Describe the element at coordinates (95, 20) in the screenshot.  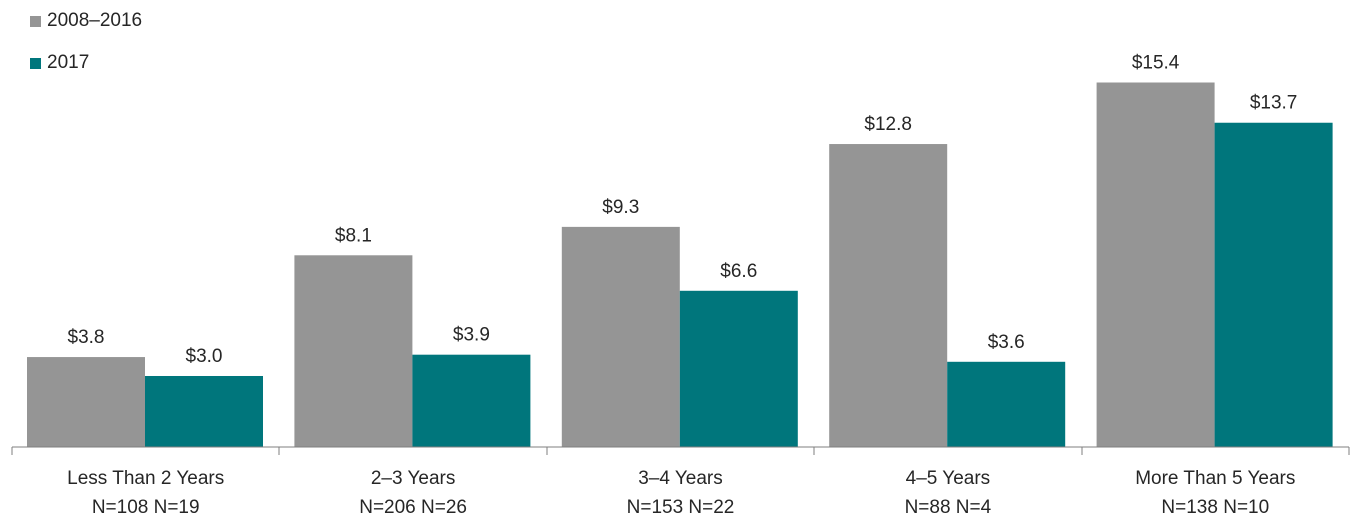
I see `legend-label-series-1: 2008–2016` at that location.